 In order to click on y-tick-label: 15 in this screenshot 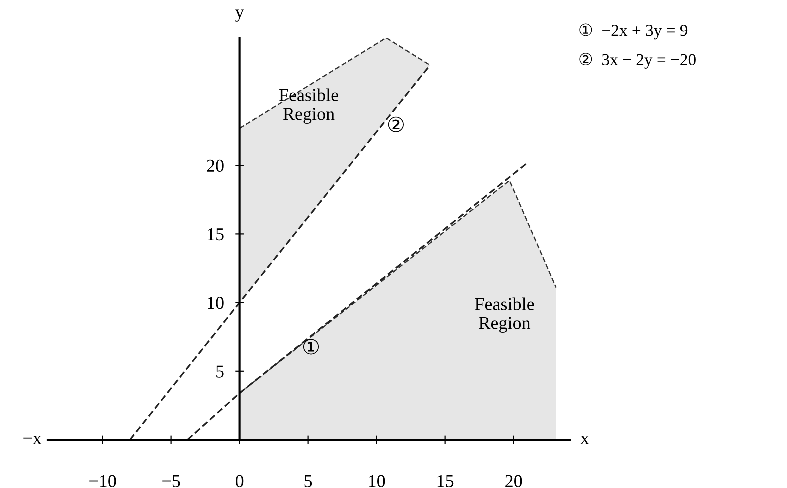, I will do `click(216, 234)`.